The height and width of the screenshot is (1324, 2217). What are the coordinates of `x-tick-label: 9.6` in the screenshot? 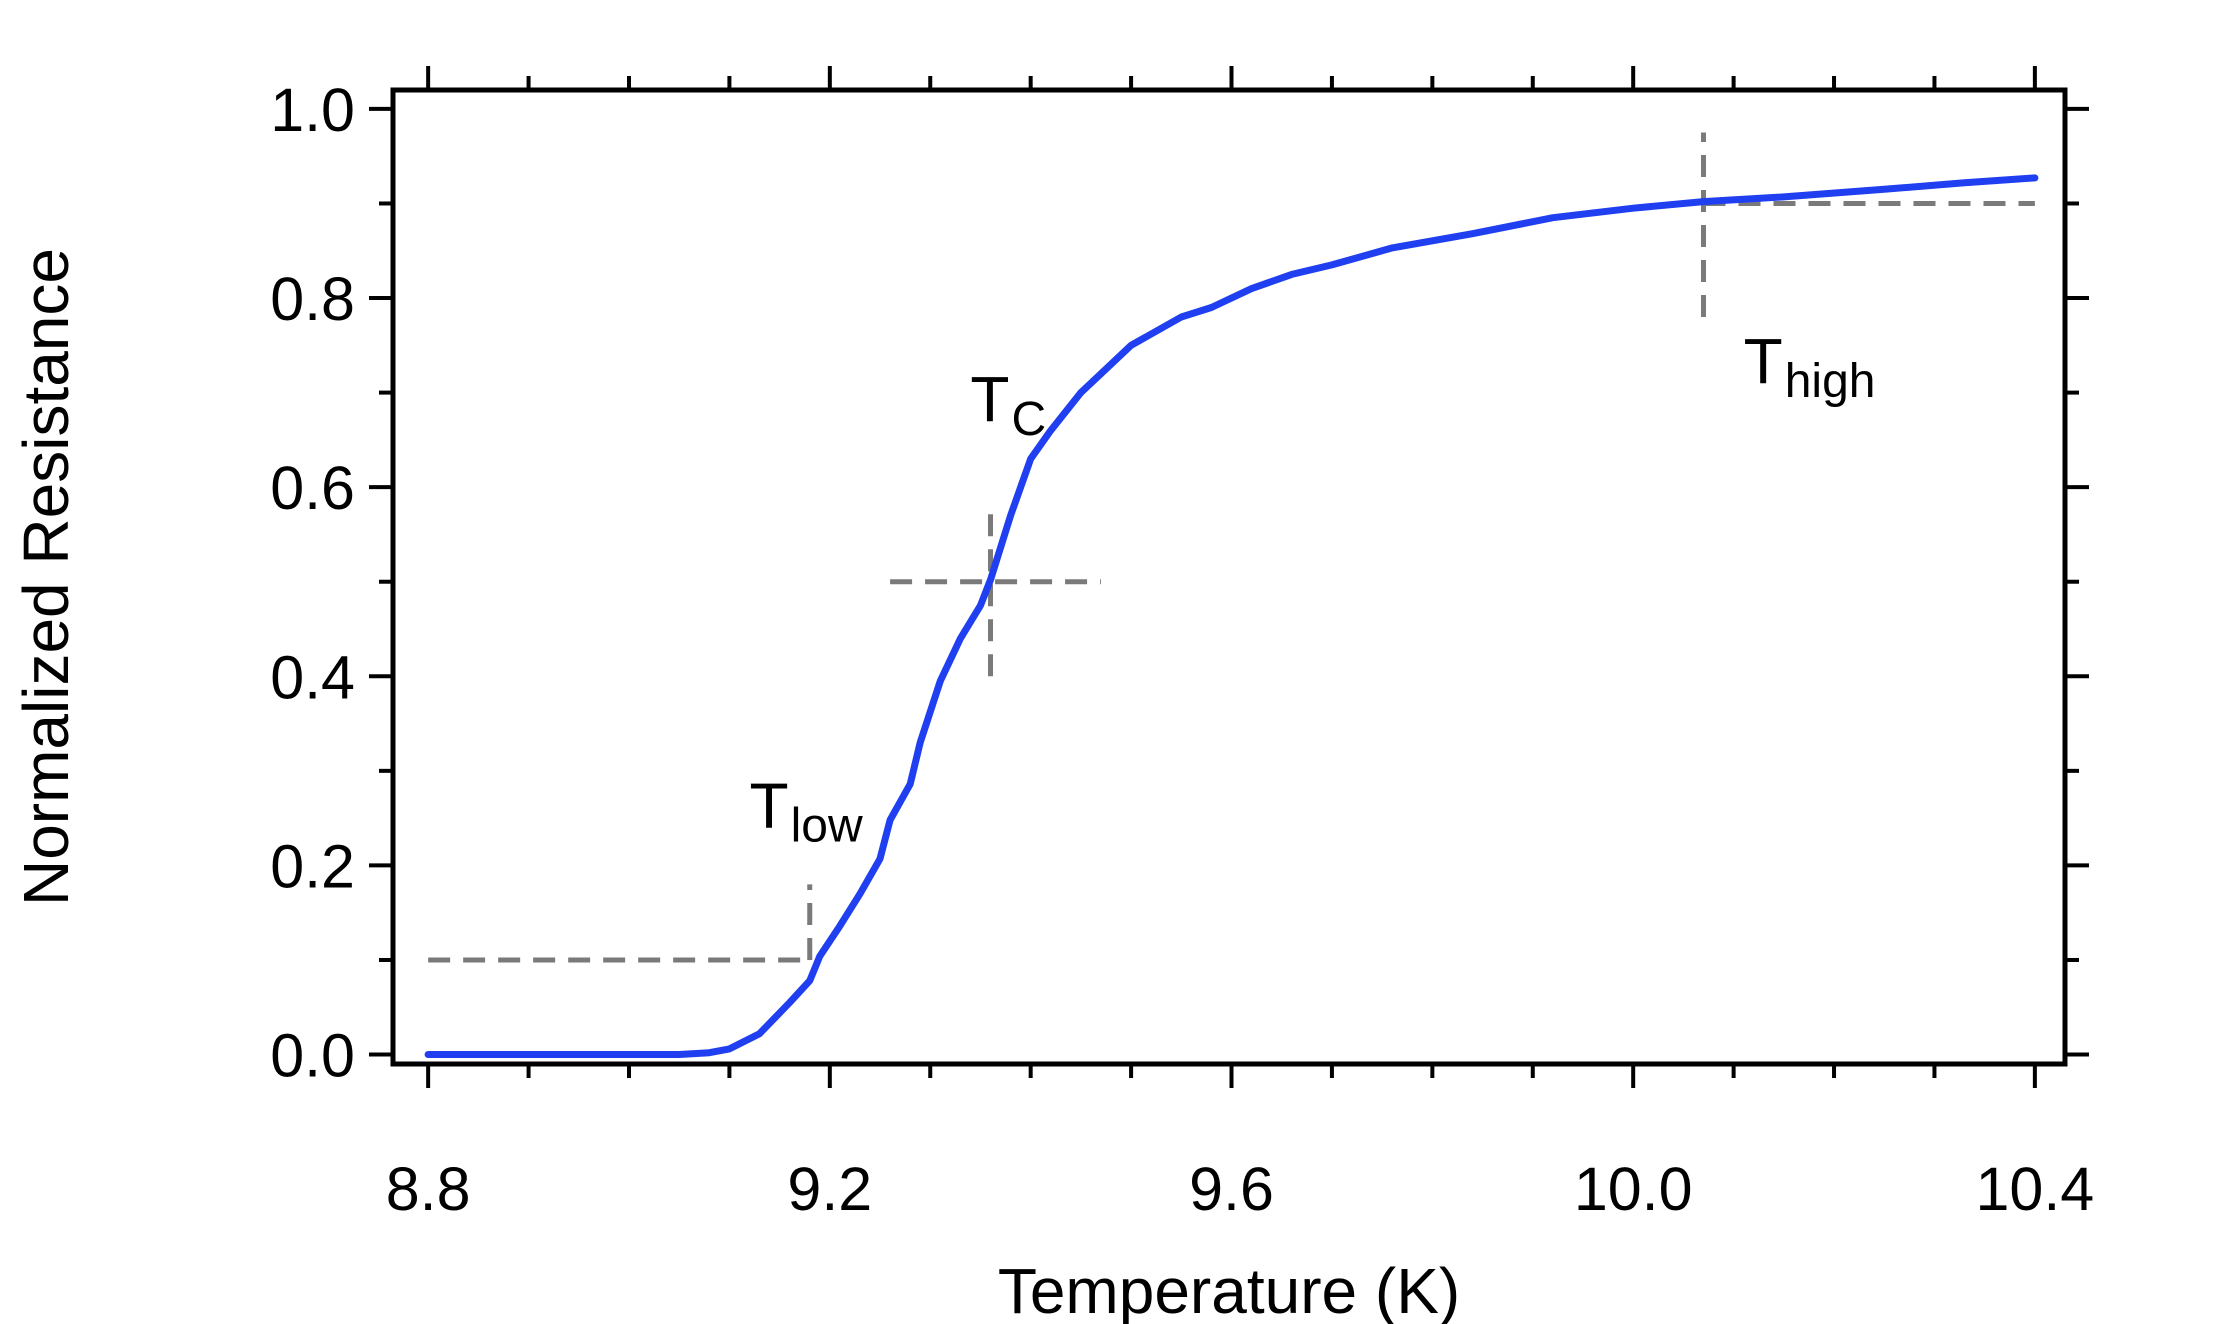 It's located at (1231, 1189).